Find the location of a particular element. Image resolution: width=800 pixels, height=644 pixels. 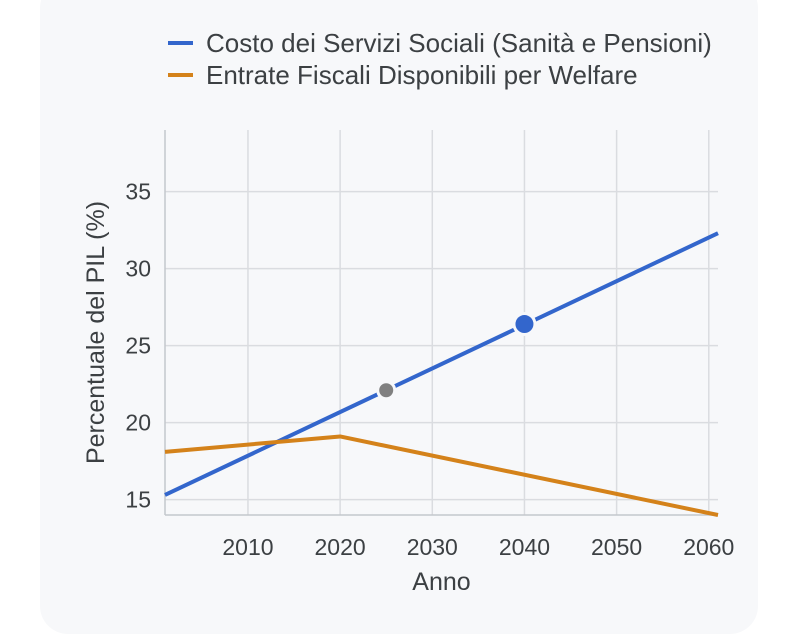

x-tick-label: 2060 is located at coordinates (708, 547).